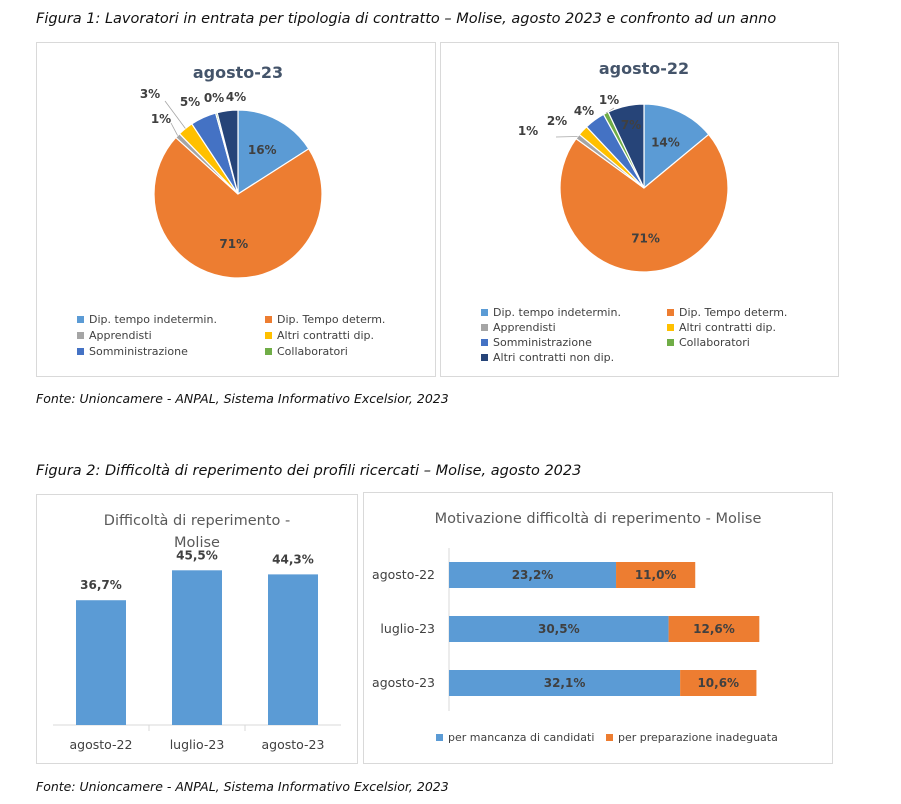  What do you see at coordinates (521, 737) in the screenshot?
I see `legend-item-per-mancanza-di-candidati: per mancanza di candidati` at bounding box center [521, 737].